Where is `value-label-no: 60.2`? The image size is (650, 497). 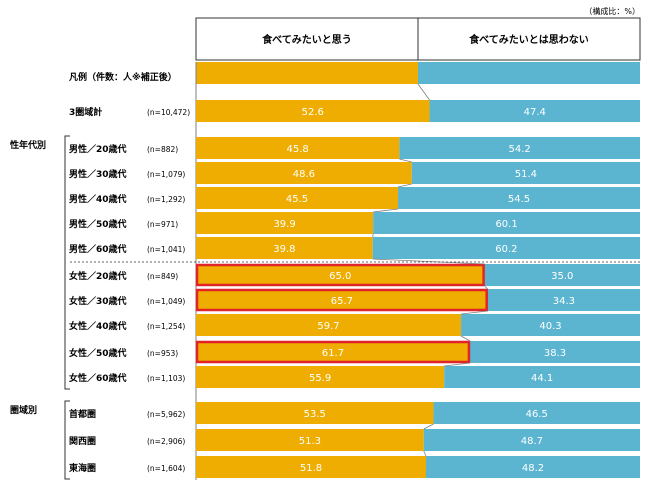
value-label-no: 60.2 is located at coordinates (506, 249).